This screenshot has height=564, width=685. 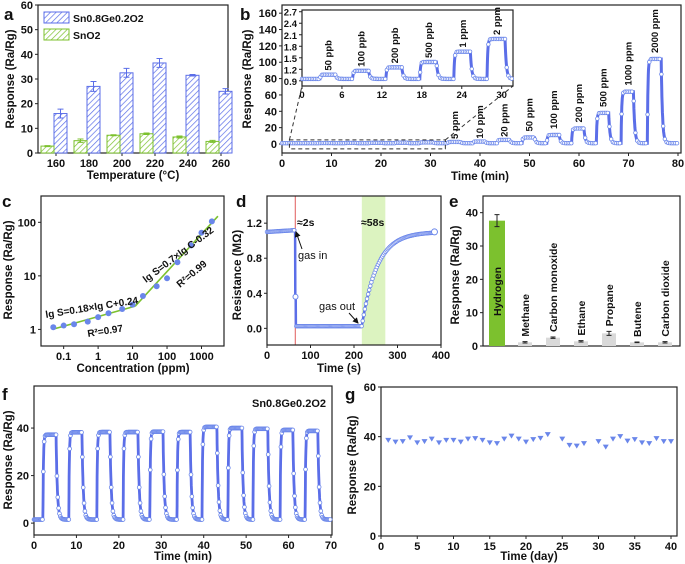 What do you see at coordinates (331, 164) in the screenshot?
I see `panel-b-xtick-label: 10` at bounding box center [331, 164].